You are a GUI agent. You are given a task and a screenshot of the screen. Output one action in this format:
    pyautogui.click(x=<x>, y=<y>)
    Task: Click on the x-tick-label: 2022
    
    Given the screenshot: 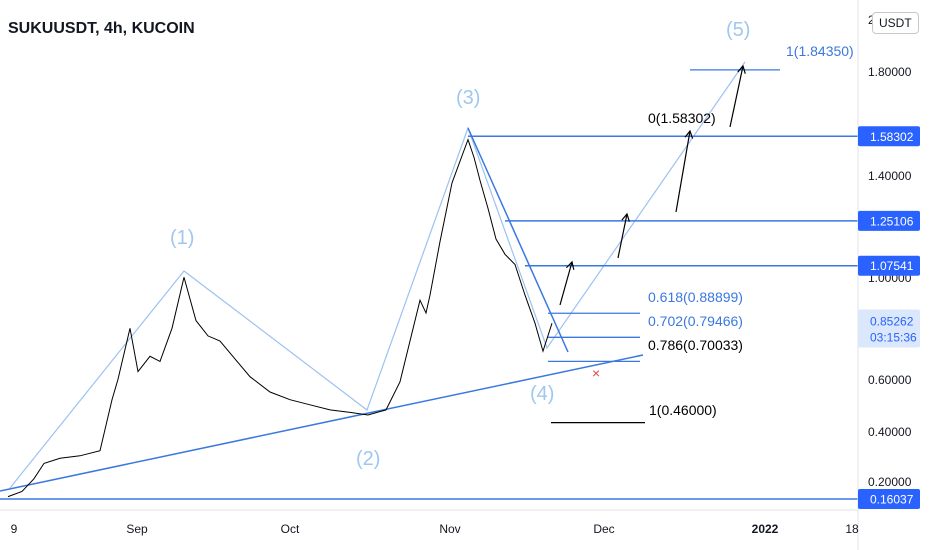 What is the action you would take?
    pyautogui.click(x=765, y=529)
    